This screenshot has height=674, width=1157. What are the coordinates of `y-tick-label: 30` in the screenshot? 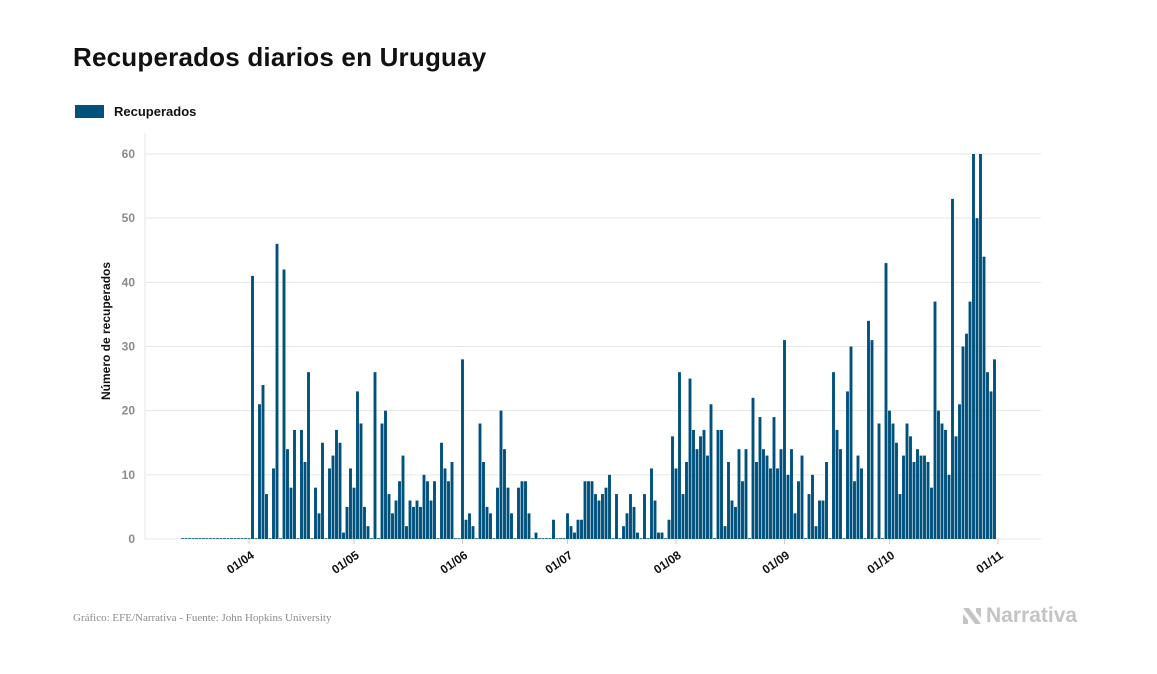 It's located at (129, 347).